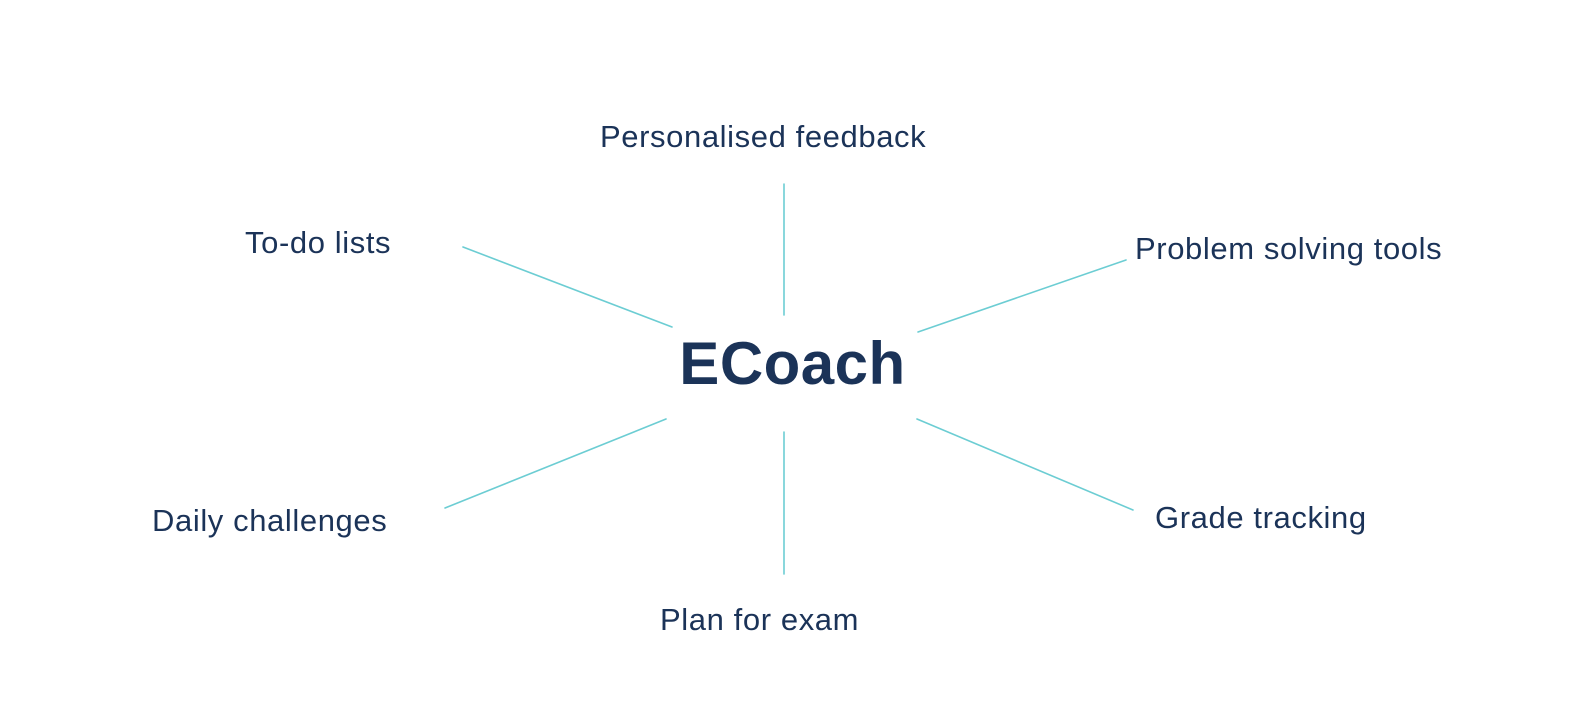 The width and height of the screenshot is (1585, 727). I want to click on node-top-right: Problem solving tools, so click(1289, 248).